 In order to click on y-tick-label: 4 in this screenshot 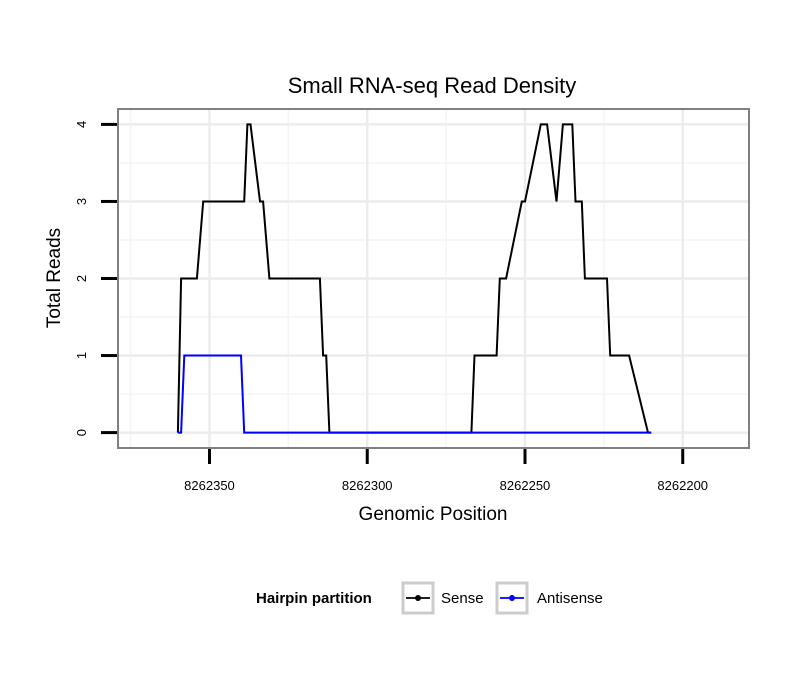, I will do `click(81, 124)`.